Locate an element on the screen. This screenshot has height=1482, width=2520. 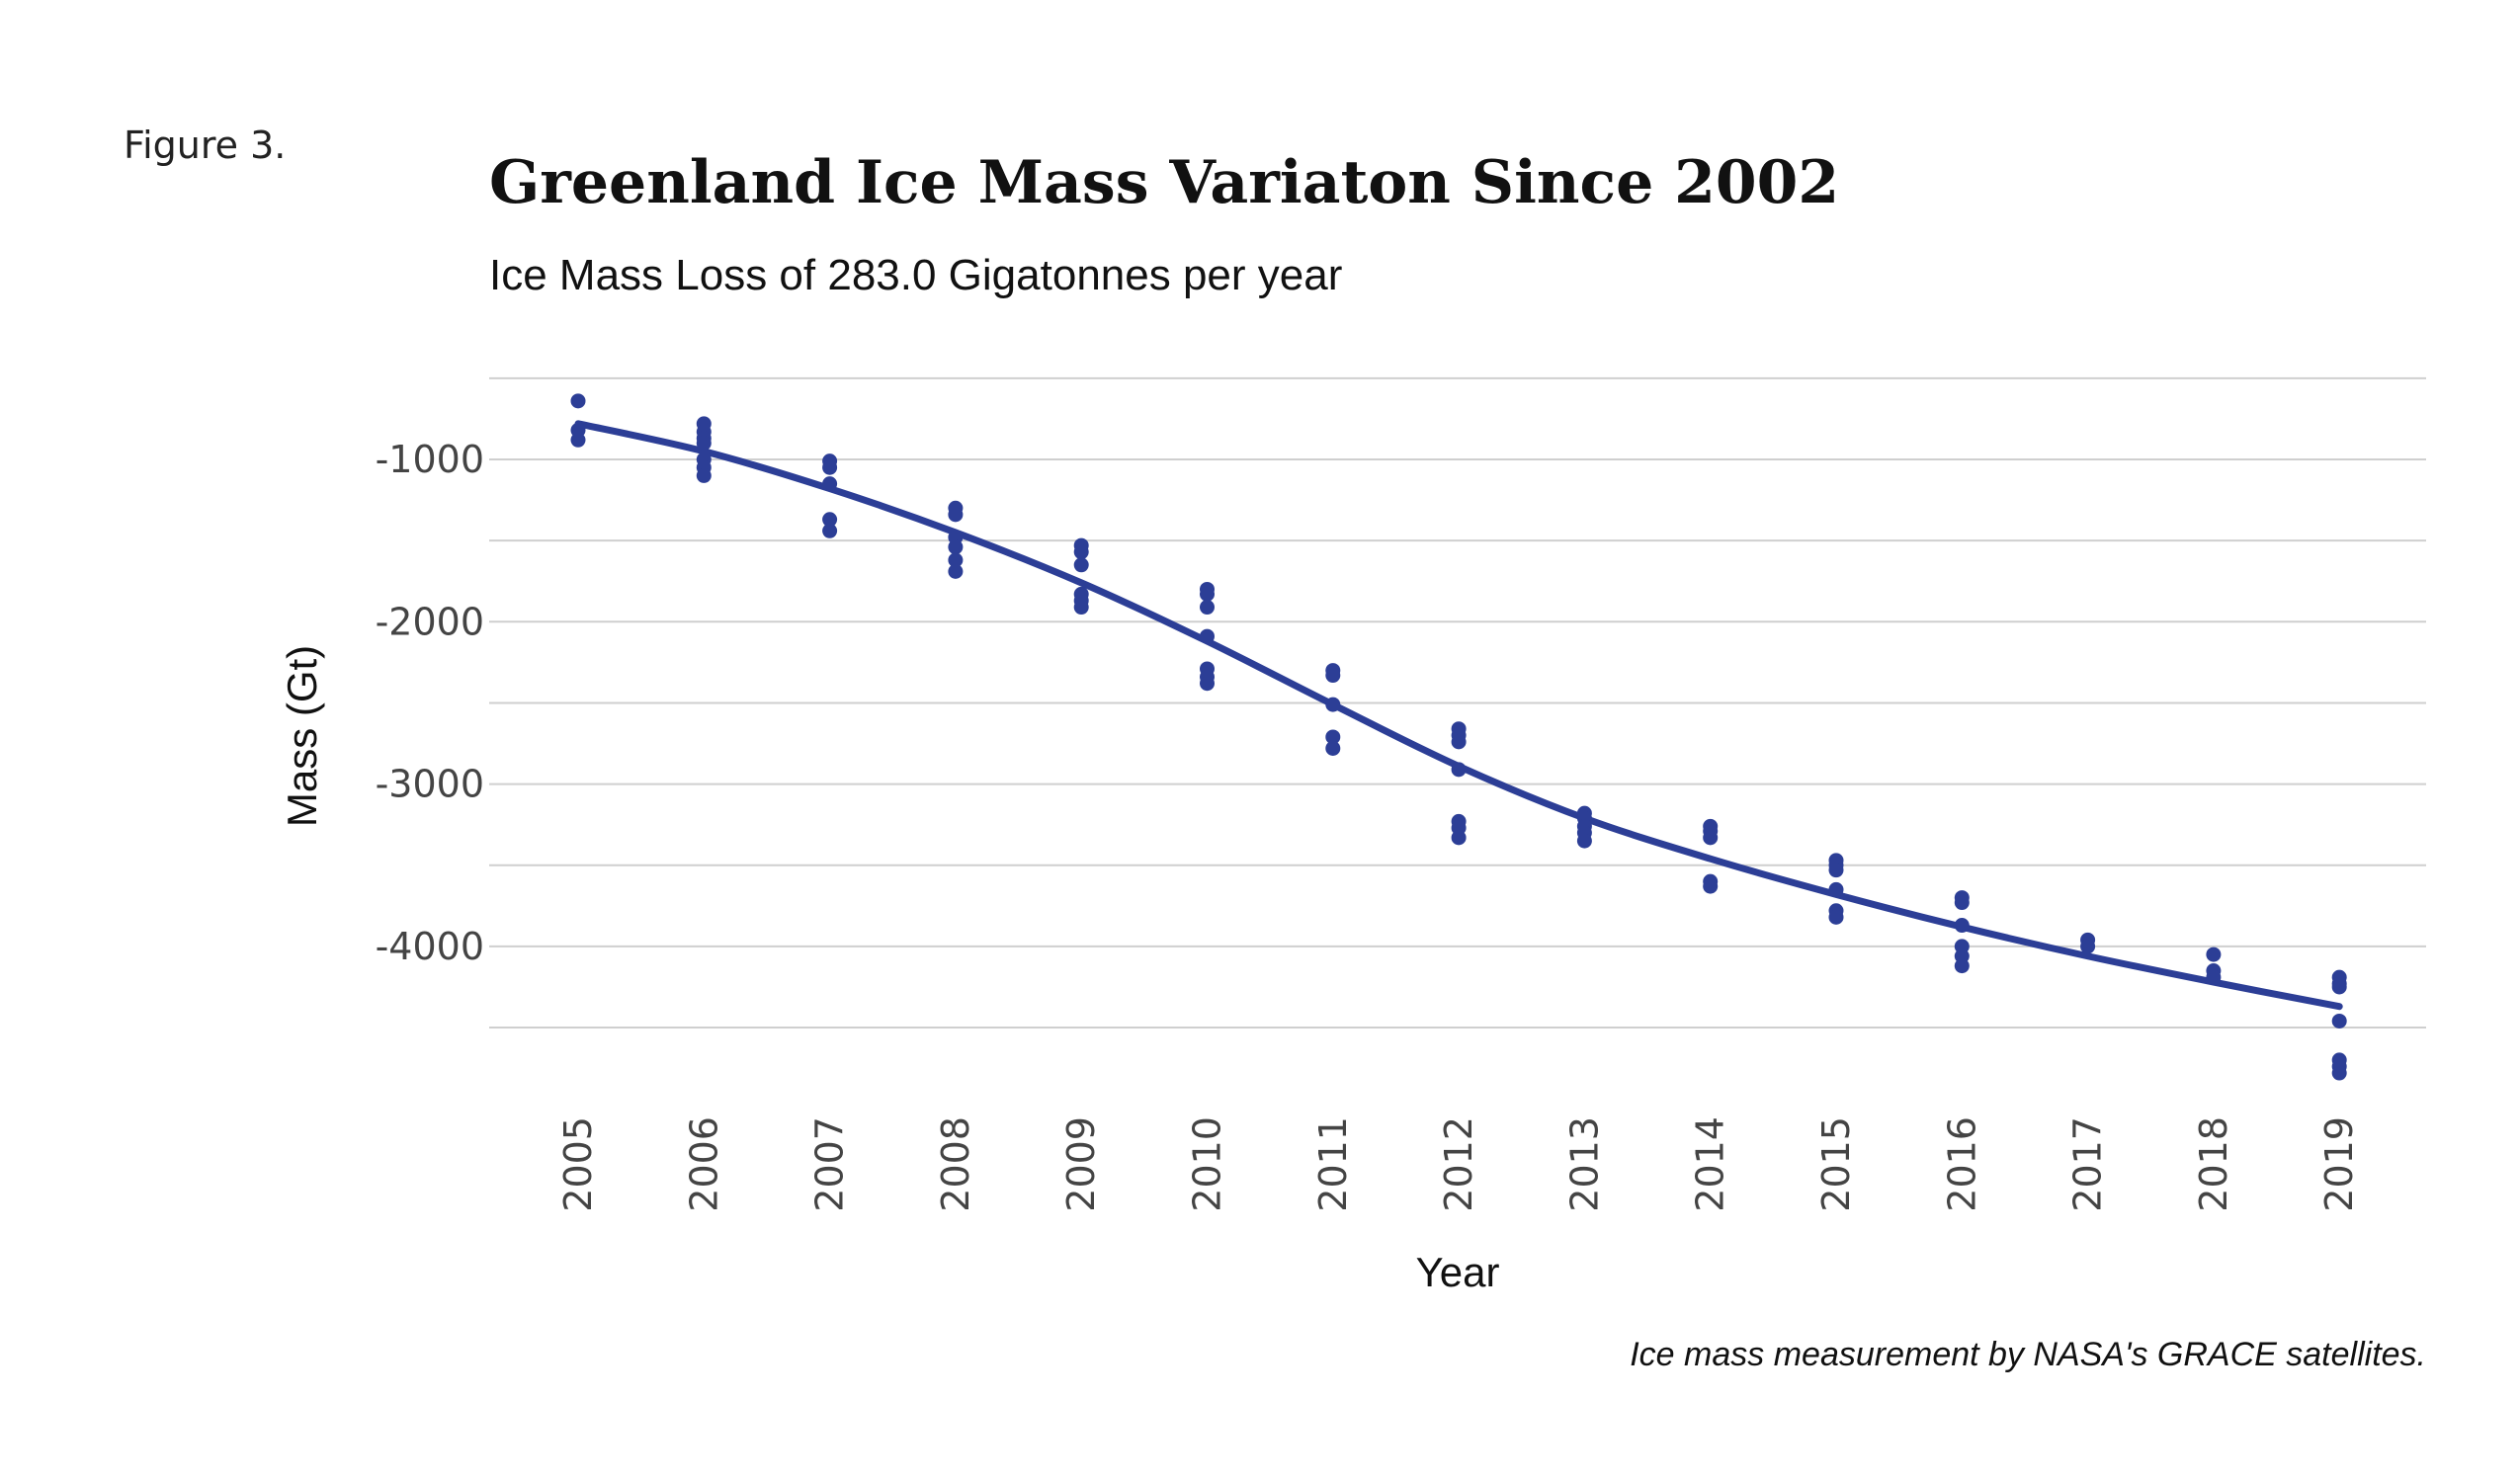
figure-label: Figure 3. is located at coordinates (205, 145).